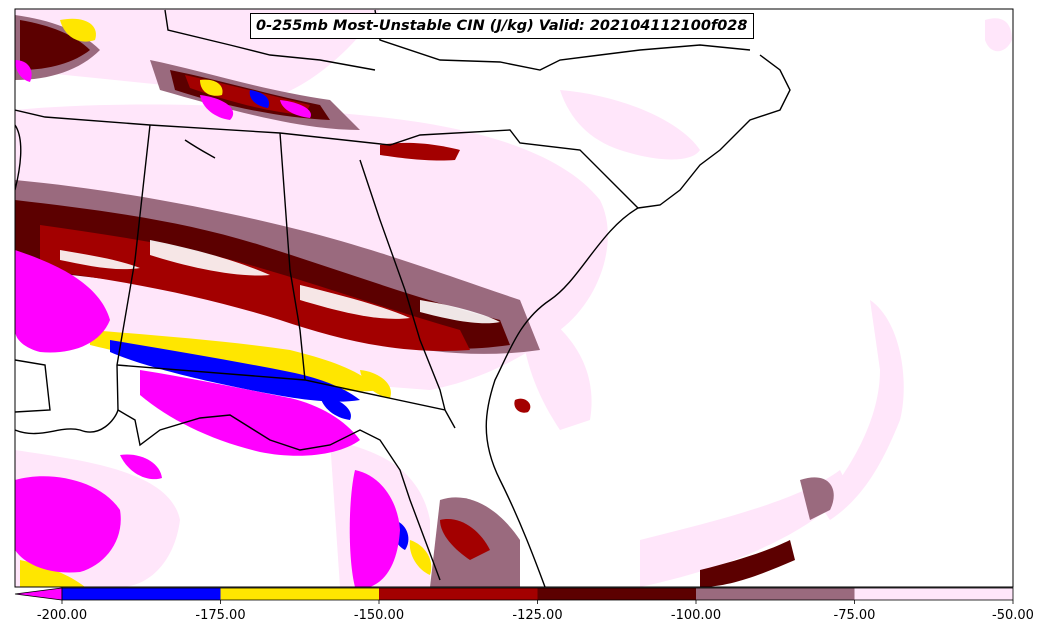  I want to click on cin-streaks-white, so click(280, 282).